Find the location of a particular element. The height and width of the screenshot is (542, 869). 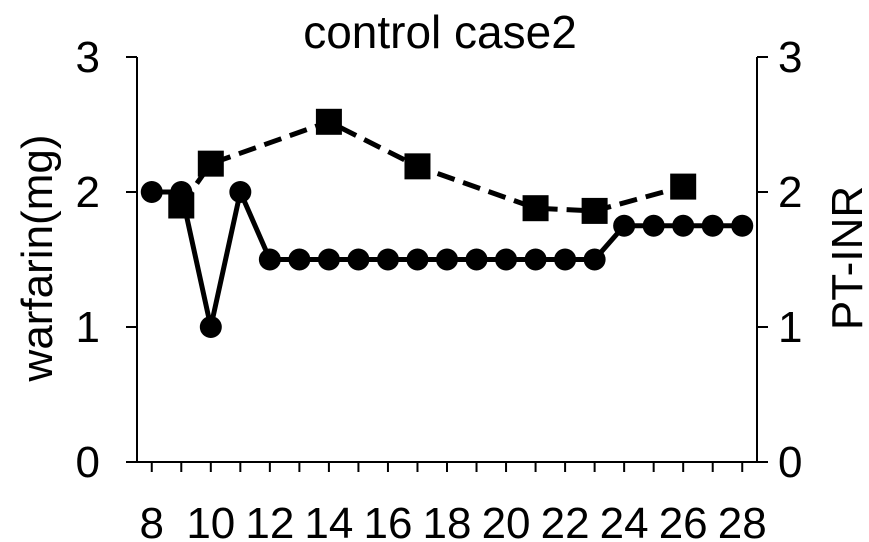

x-tick-label: 28 is located at coordinates (742, 520).